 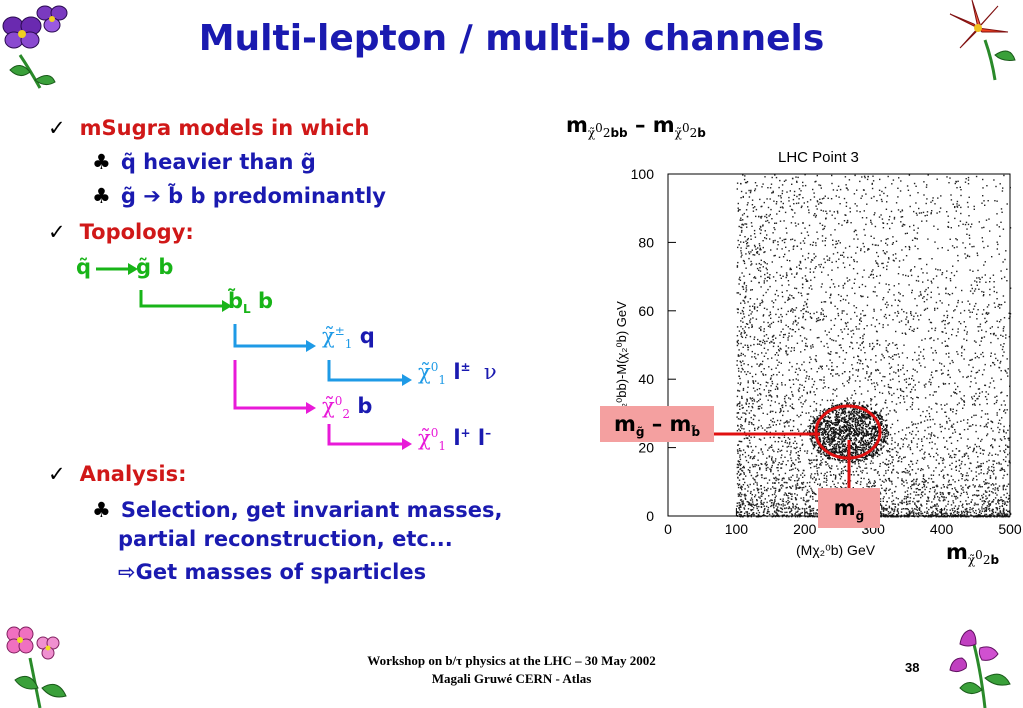 I want to click on sub-bullet-text: q̃ heavier than g̃, so click(x=218, y=162).